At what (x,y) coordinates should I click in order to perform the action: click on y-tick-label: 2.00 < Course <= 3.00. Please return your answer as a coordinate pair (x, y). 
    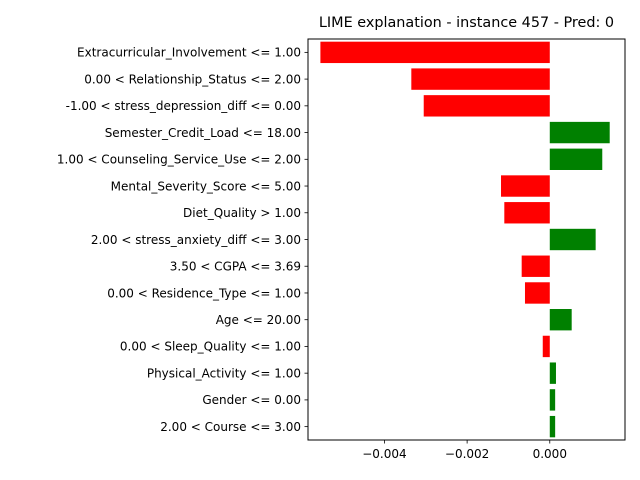
    Looking at the image, I should click on (230, 427).